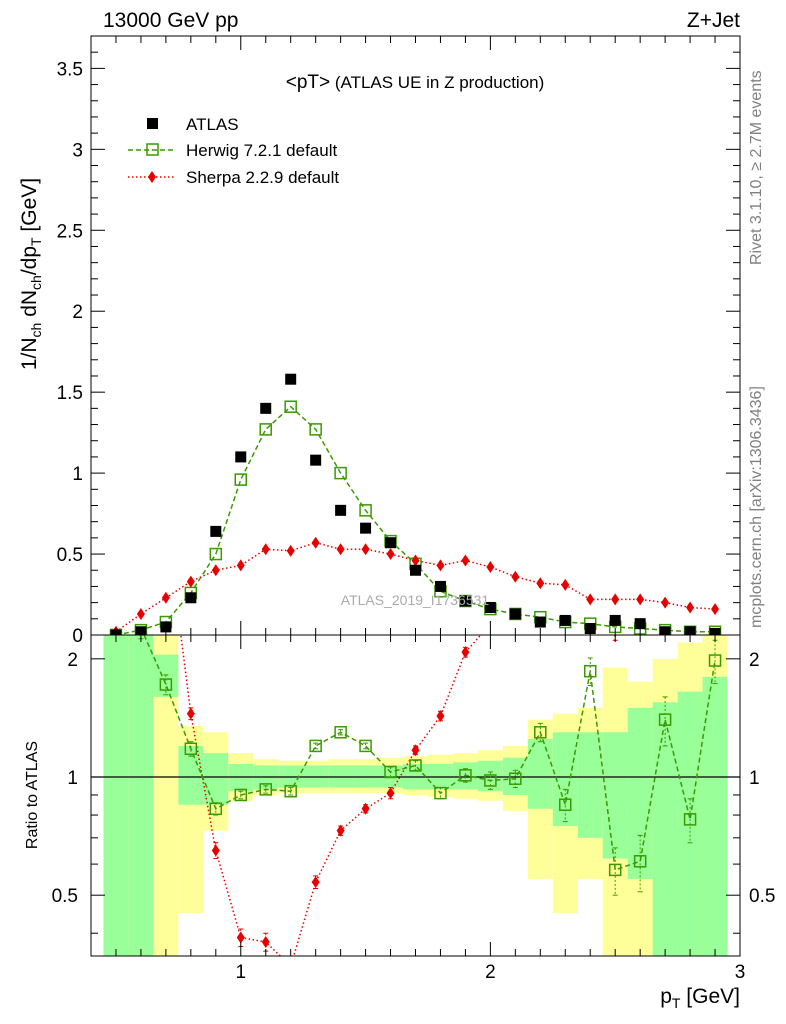  I want to click on x-tick-label: 1, so click(240, 972).